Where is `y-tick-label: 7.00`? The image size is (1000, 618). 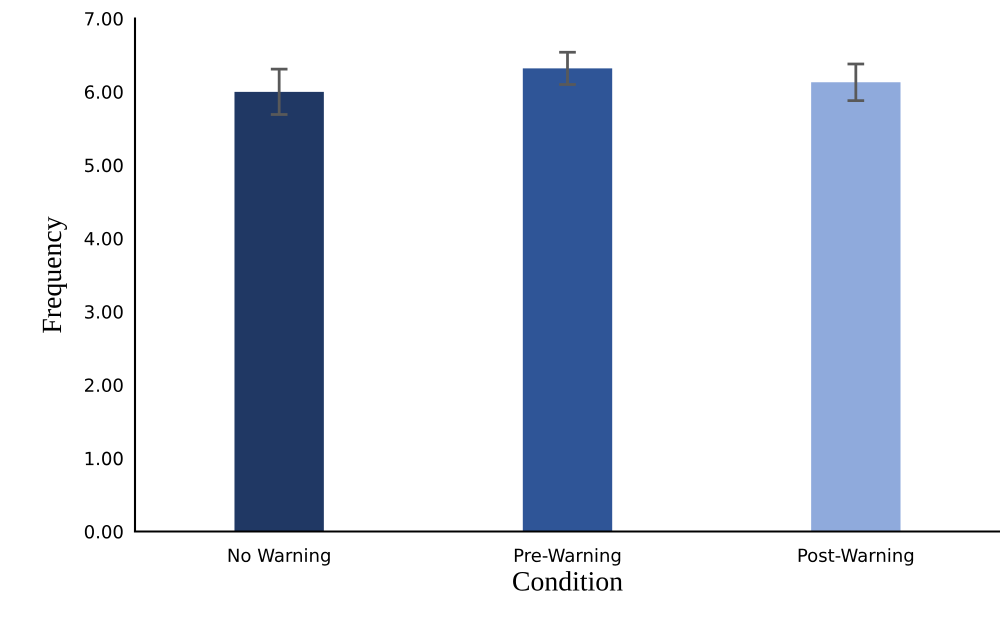
y-tick-label: 7.00 is located at coordinates (104, 19).